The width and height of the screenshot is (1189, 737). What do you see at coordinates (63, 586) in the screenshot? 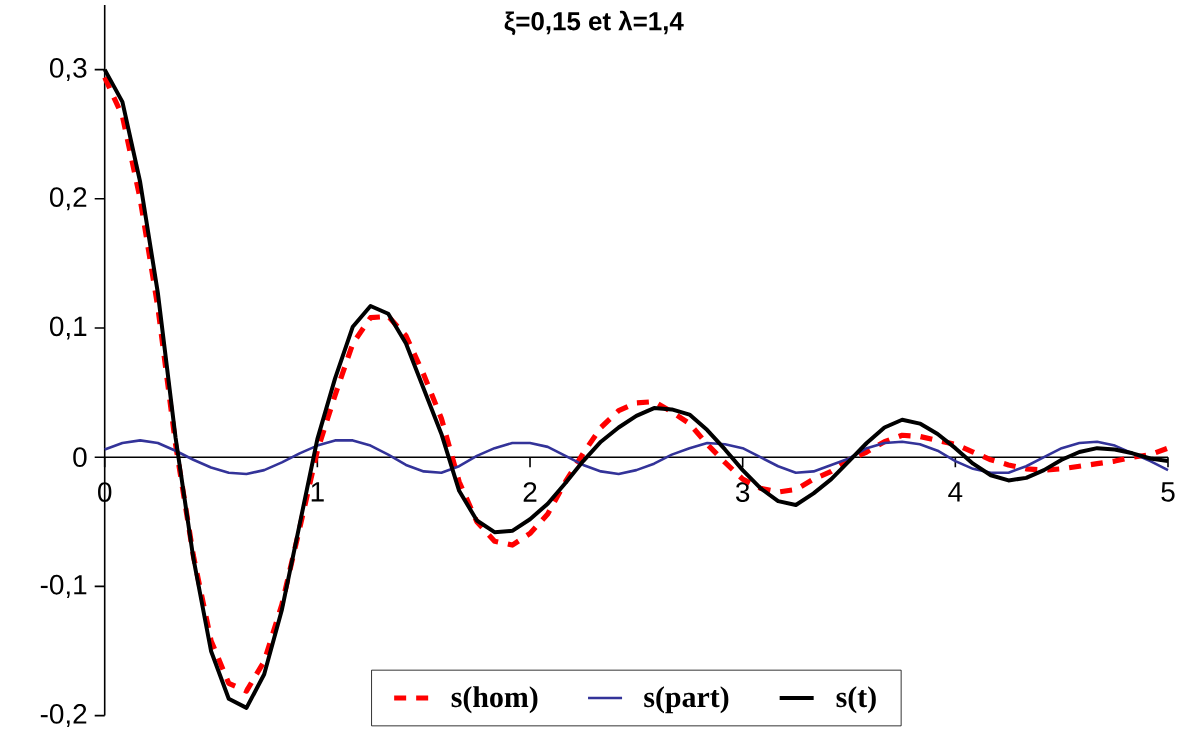
I see `y-tick-label: -0,1` at bounding box center [63, 586].